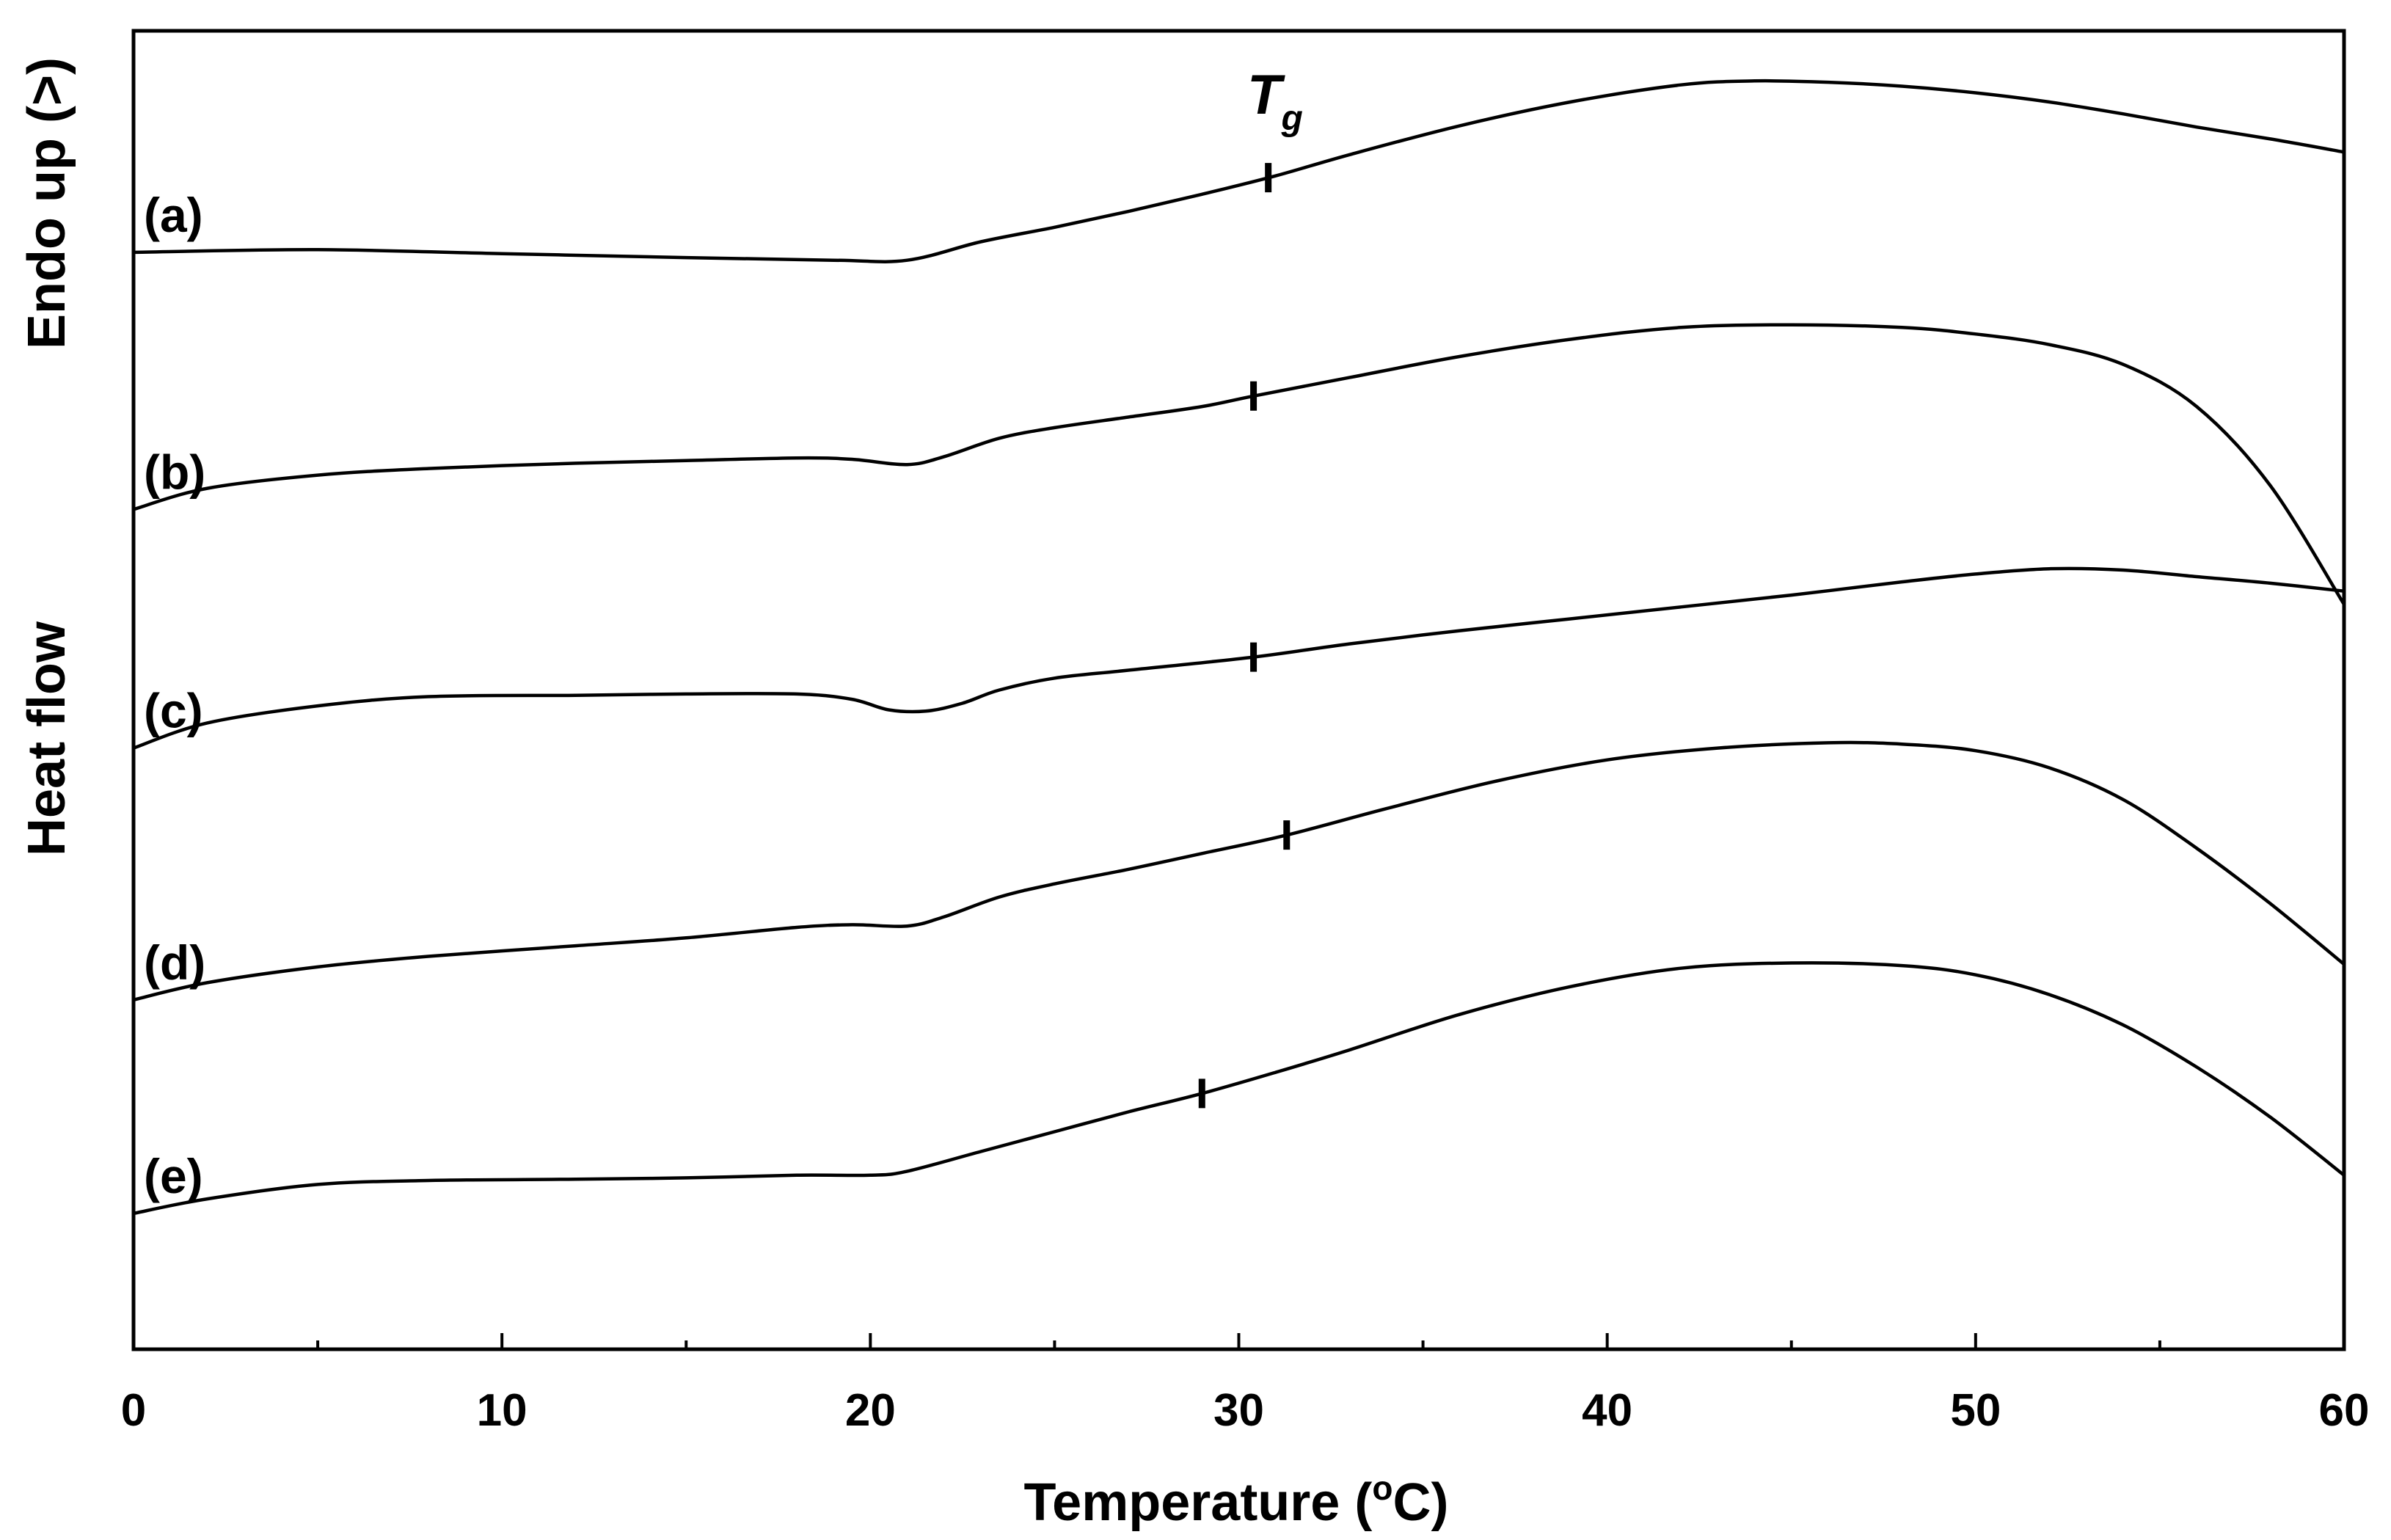 The height and width of the screenshot is (1540, 2391). I want to click on x-tick-label: 60, so click(2344, 1410).